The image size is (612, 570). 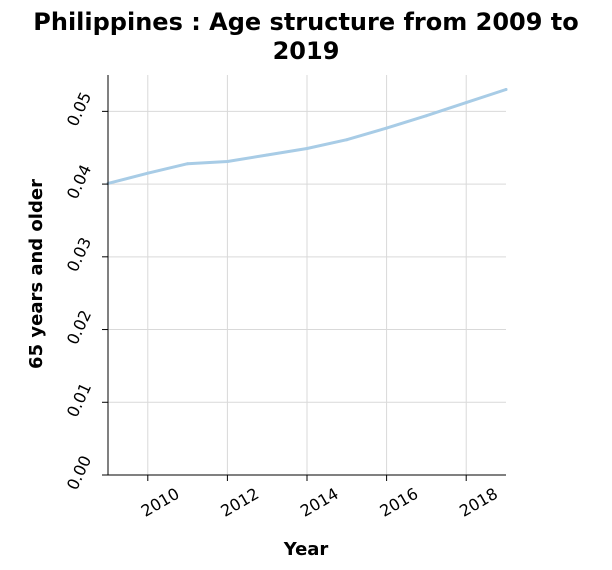 I want to click on chart-title-line-2: 2019, so click(x=306, y=51).